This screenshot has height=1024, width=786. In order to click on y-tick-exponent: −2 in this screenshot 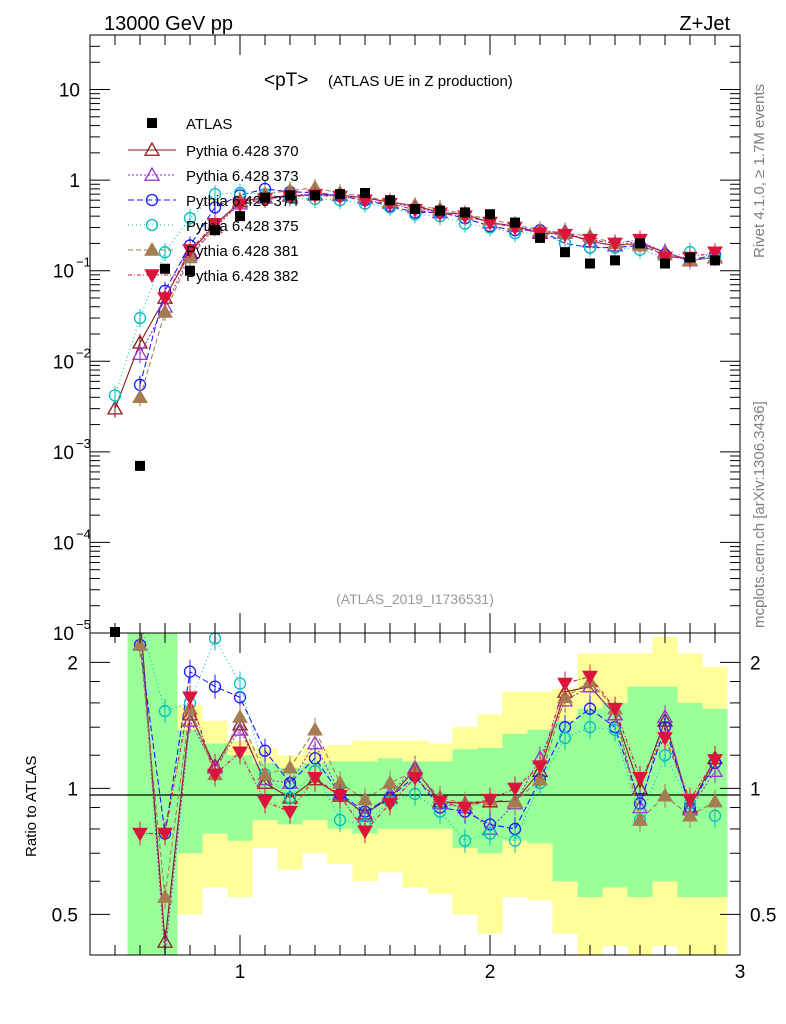, I will do `click(83, 352)`.